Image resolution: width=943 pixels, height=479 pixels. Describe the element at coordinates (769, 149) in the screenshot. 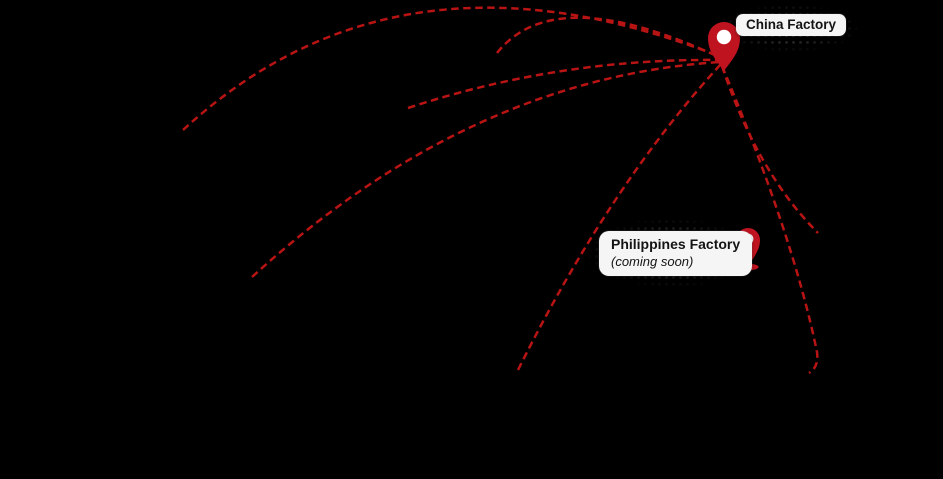

I see `route-hub-to-southeast-short` at that location.